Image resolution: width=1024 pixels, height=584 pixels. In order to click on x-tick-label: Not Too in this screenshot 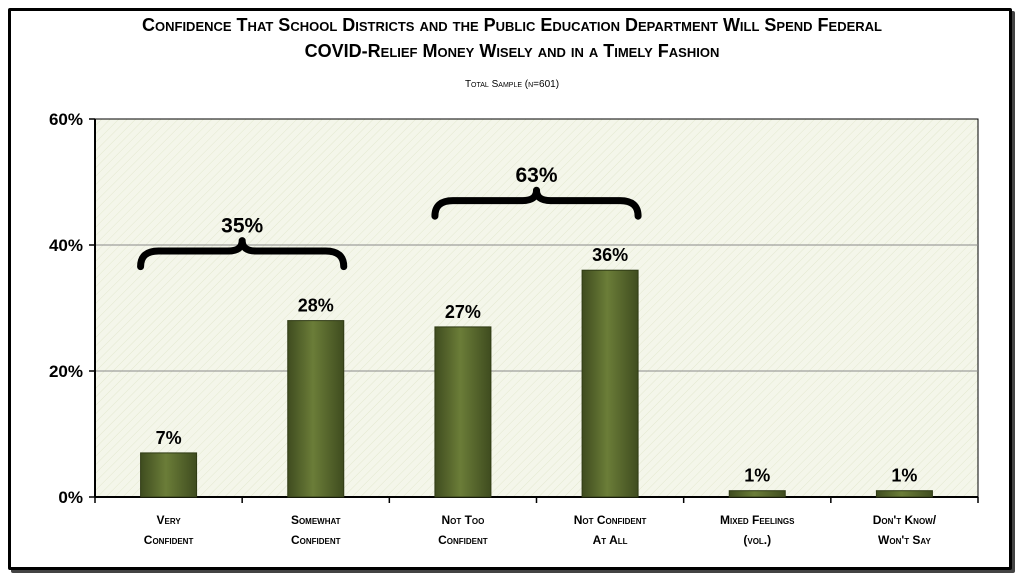, I will do `click(462, 520)`.